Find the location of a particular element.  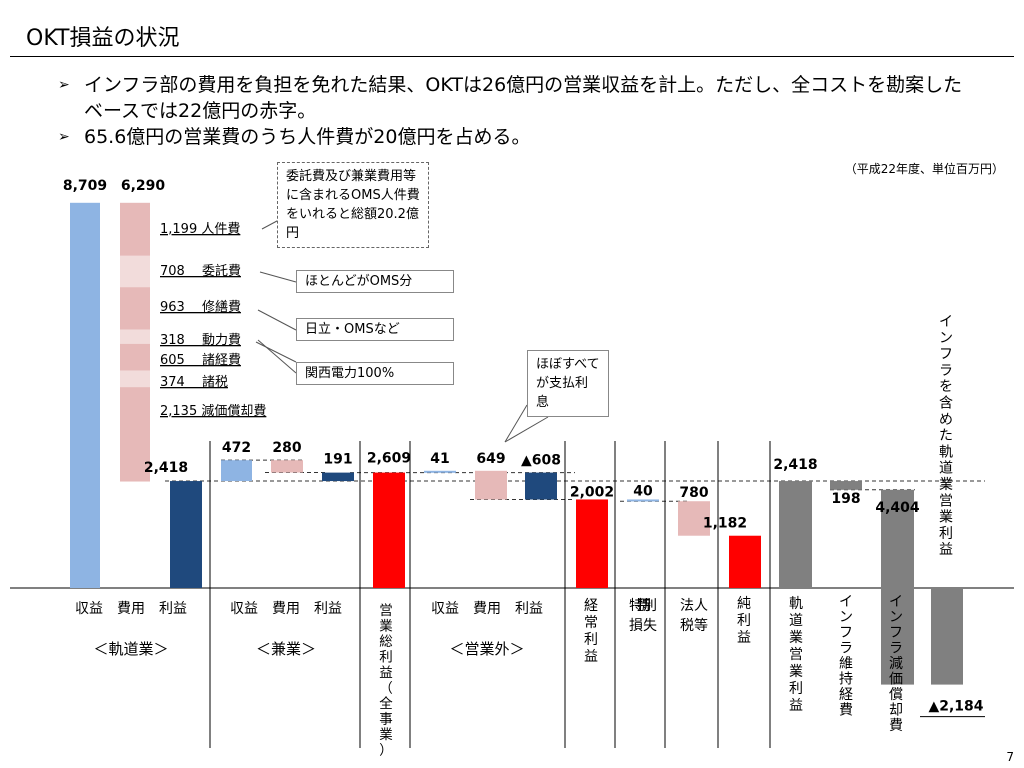

bar-side-expense is located at coordinates (287, 466).